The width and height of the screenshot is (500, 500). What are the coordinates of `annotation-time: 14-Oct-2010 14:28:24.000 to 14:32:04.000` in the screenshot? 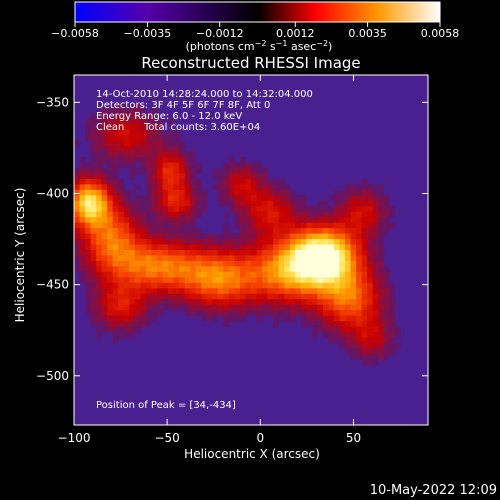 It's located at (204, 94).